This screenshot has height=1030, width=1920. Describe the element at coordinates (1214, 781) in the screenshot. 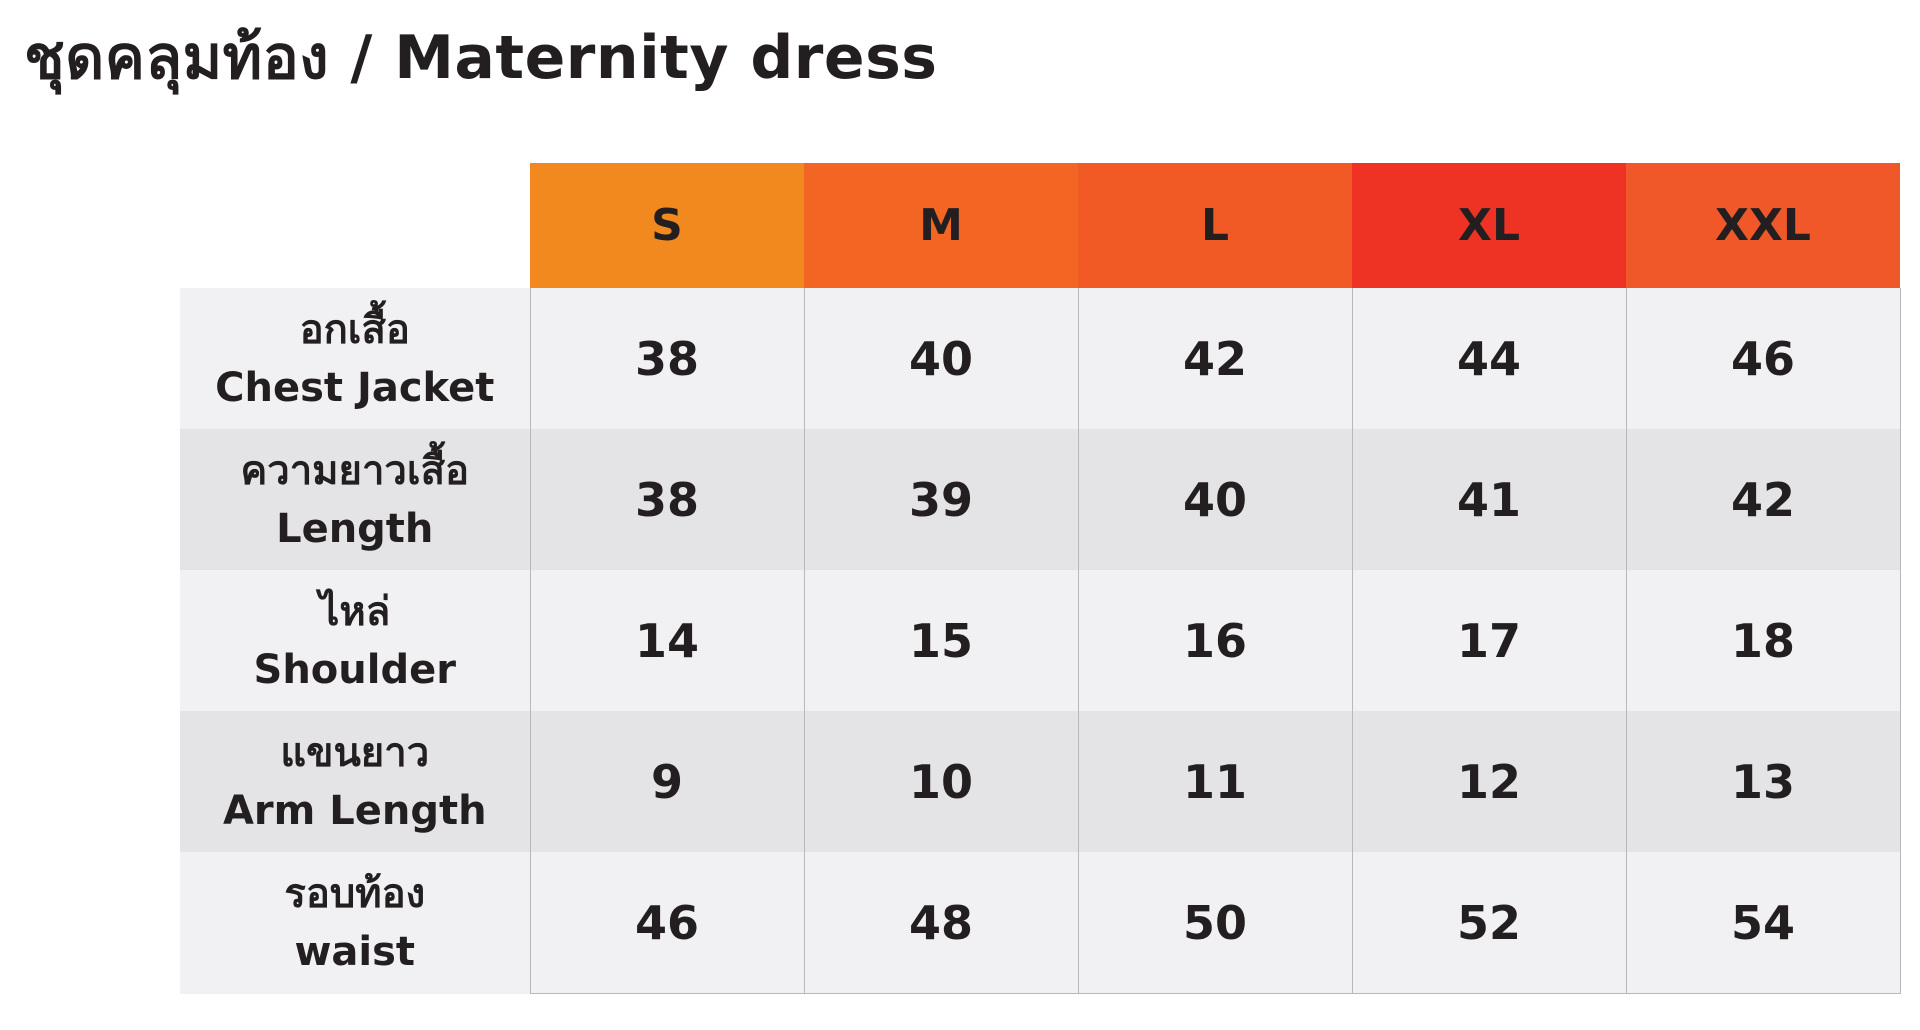

I see `table-cell: 11` at that location.